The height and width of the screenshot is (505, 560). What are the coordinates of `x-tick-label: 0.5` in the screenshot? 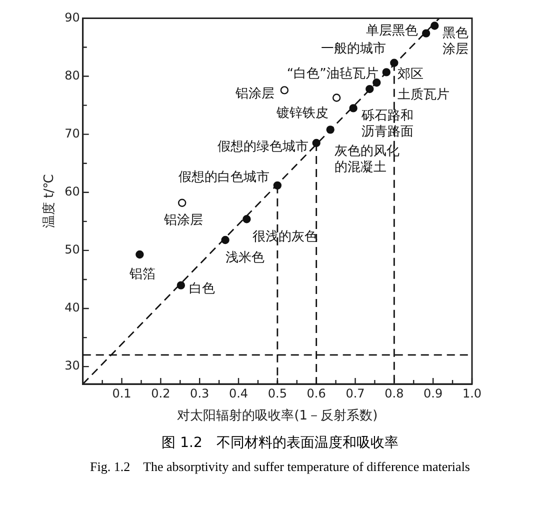 It's located at (277, 393).